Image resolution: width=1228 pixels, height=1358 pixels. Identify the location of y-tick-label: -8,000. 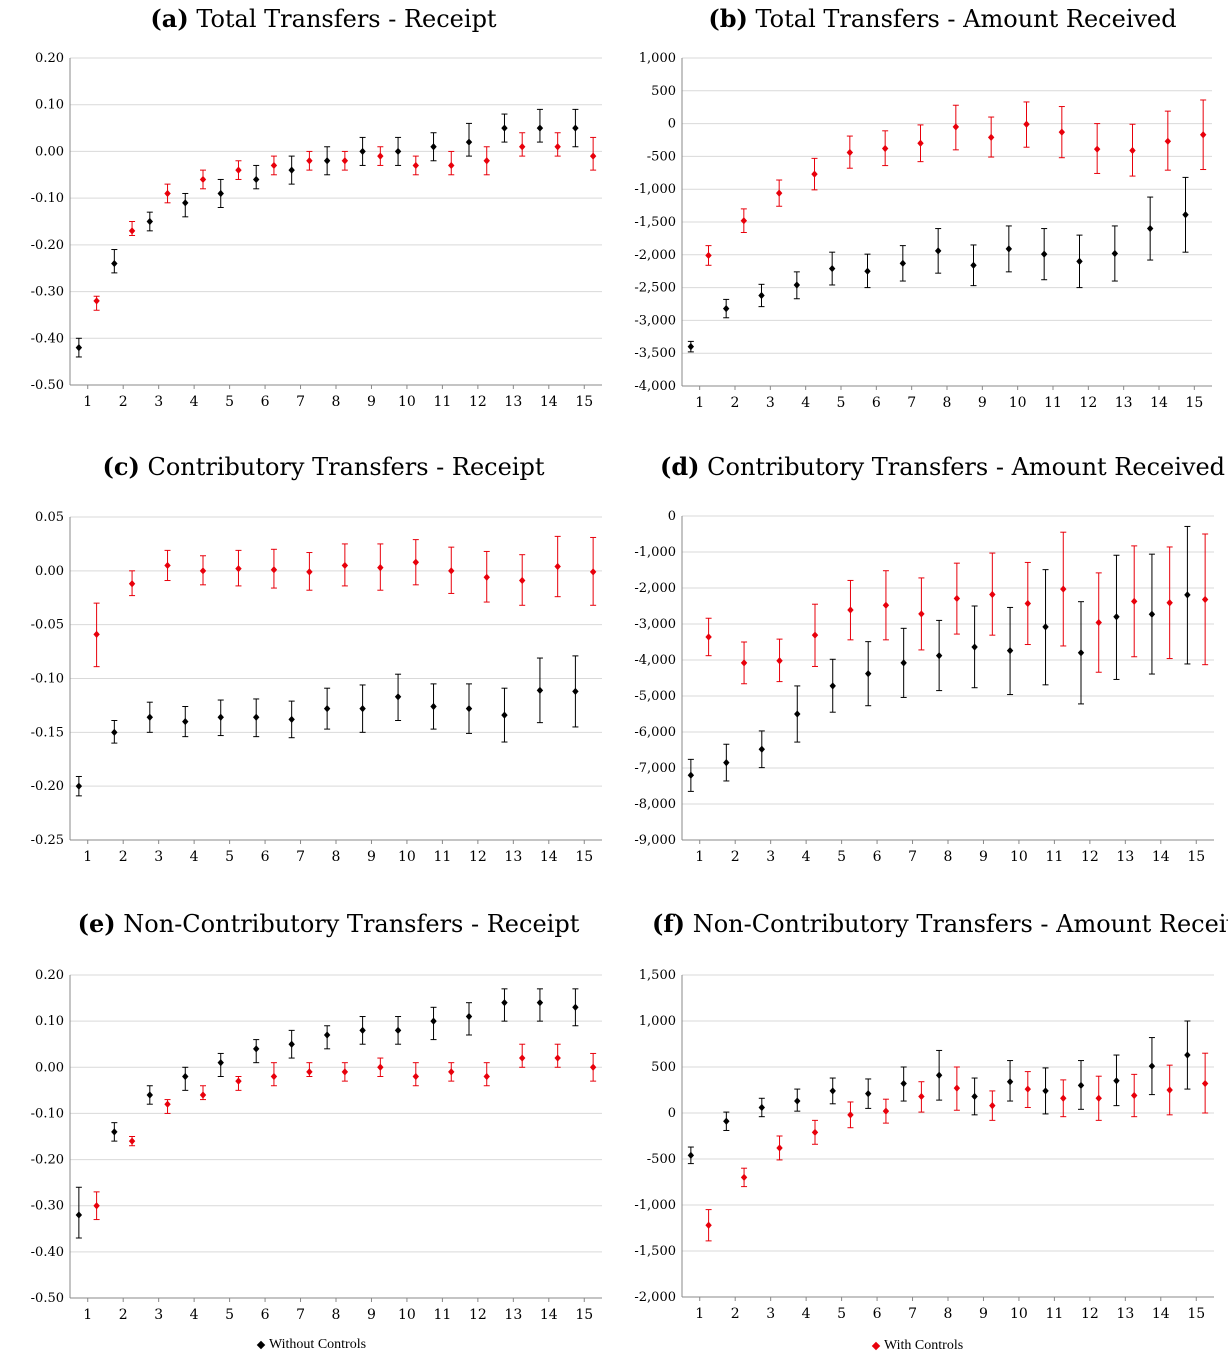
(655, 804).